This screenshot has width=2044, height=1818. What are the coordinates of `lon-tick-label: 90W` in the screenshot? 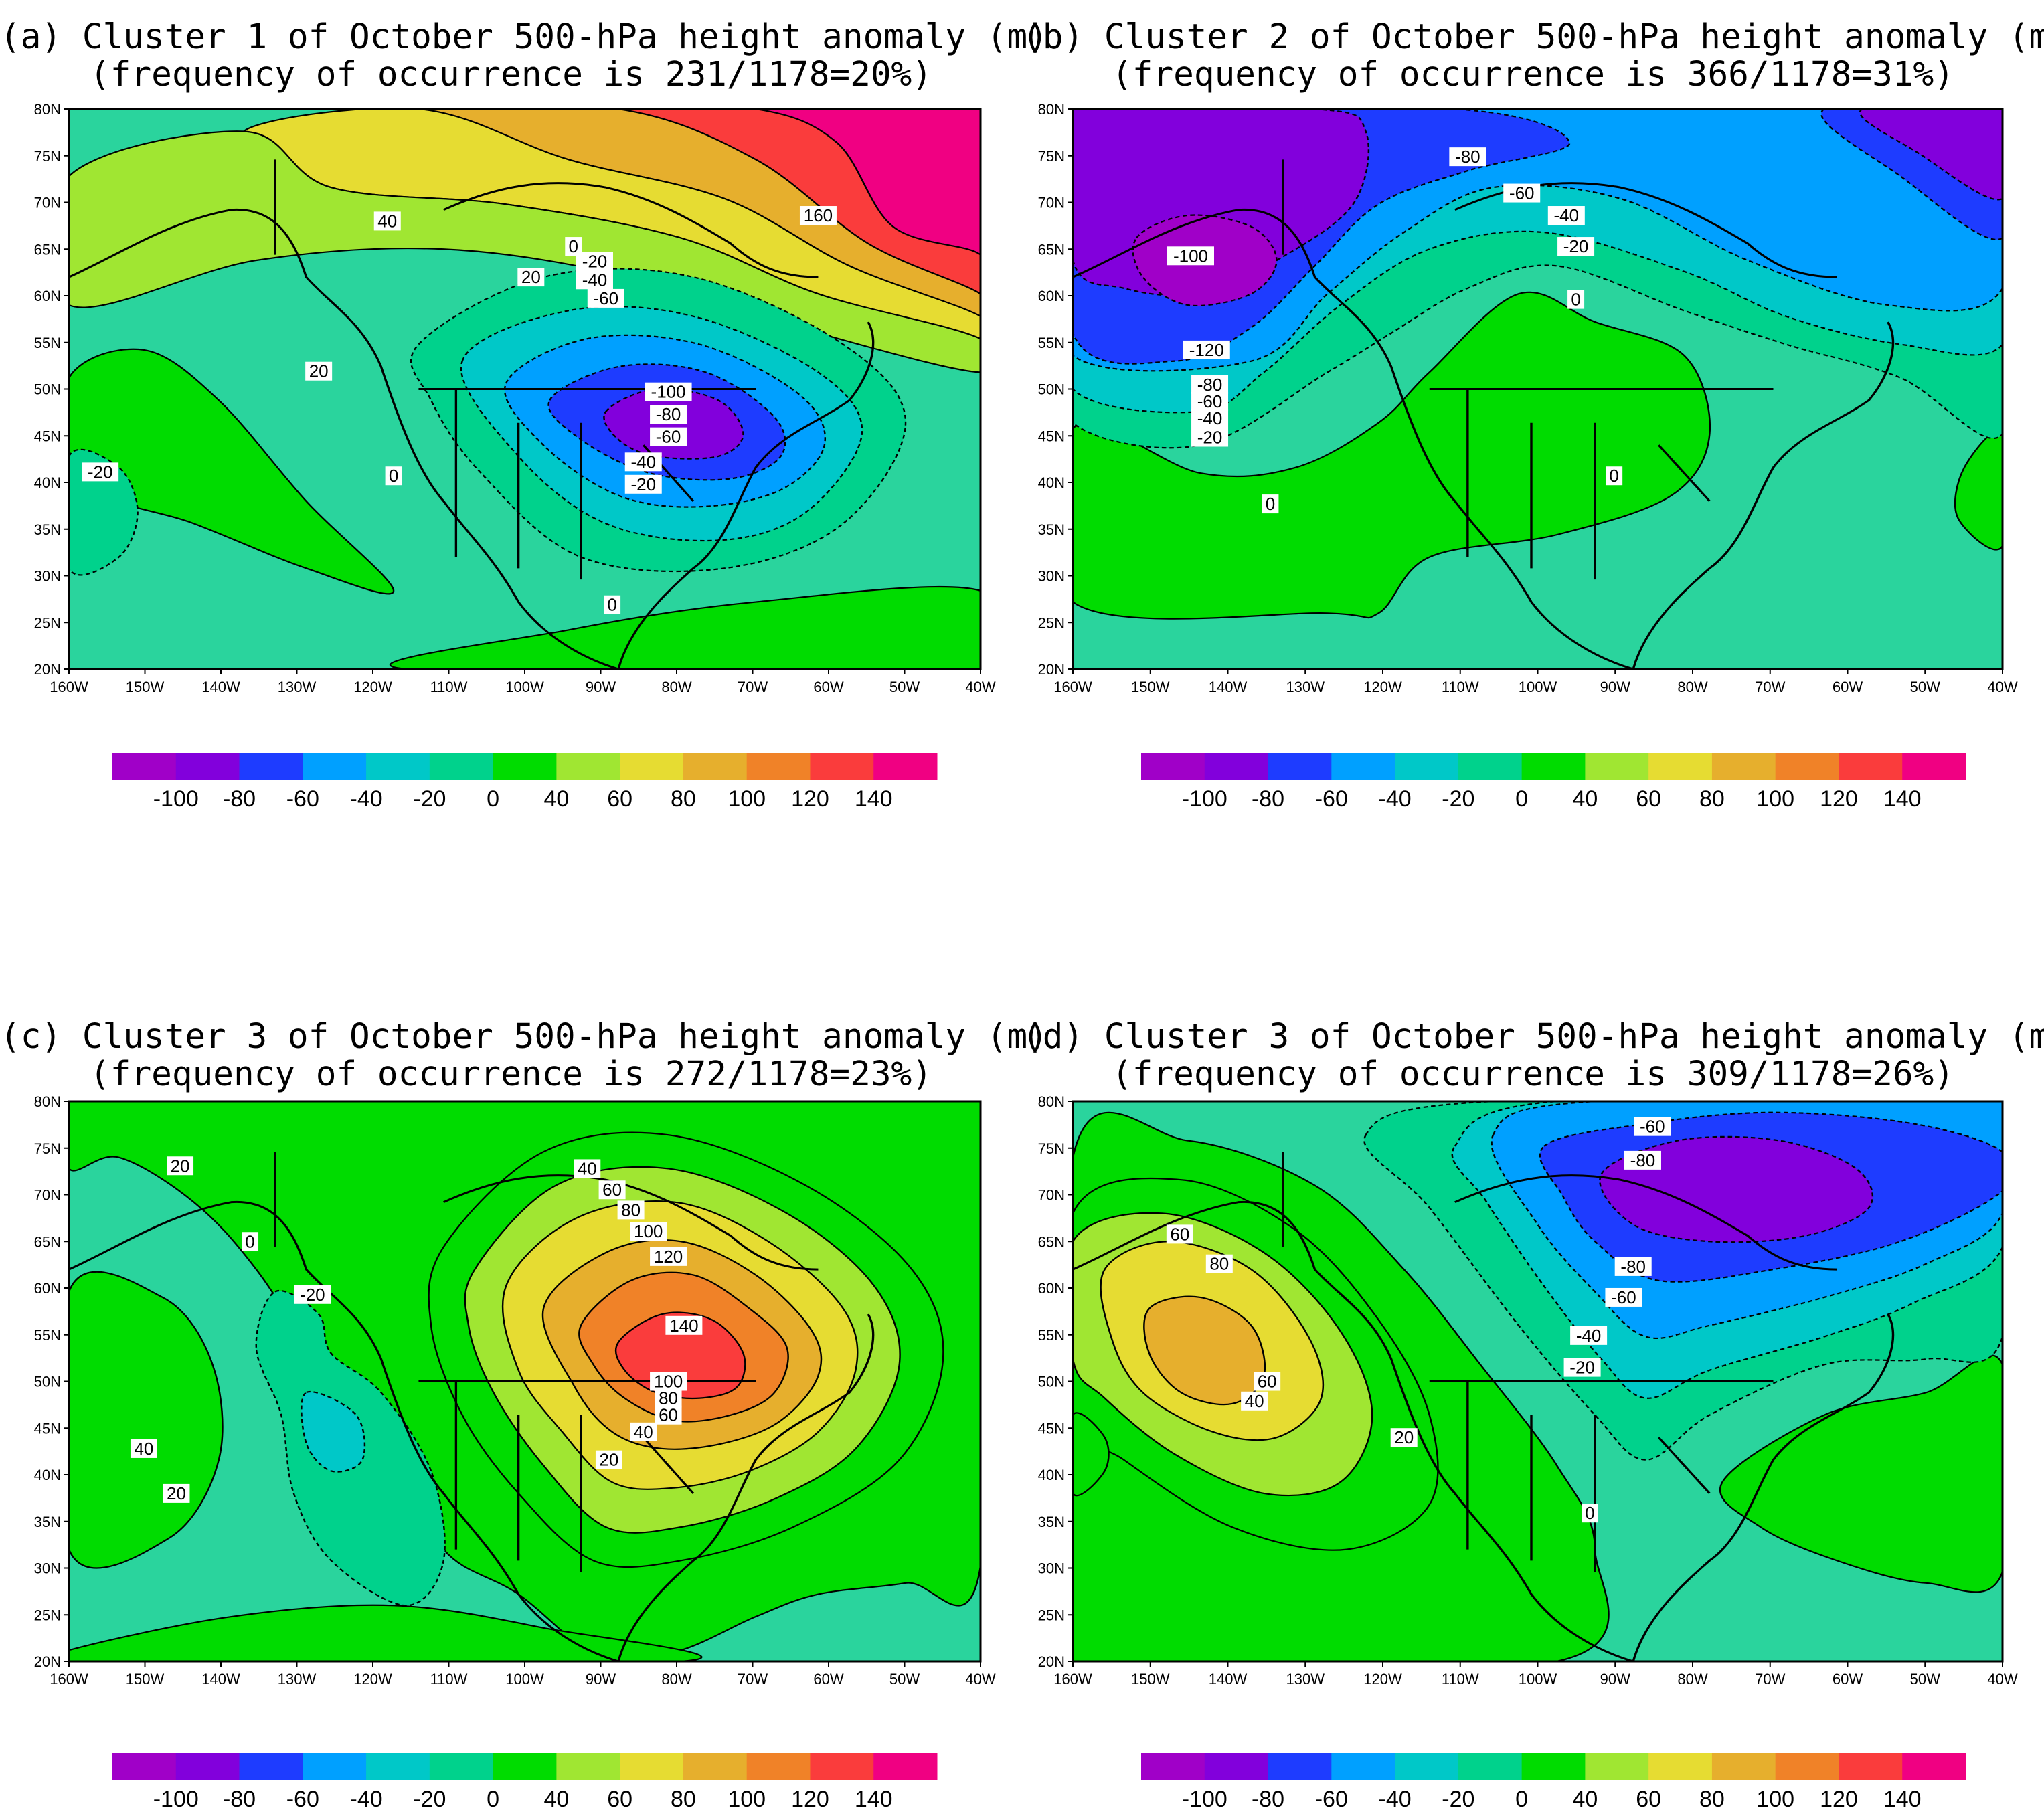 It's located at (1615, 686).